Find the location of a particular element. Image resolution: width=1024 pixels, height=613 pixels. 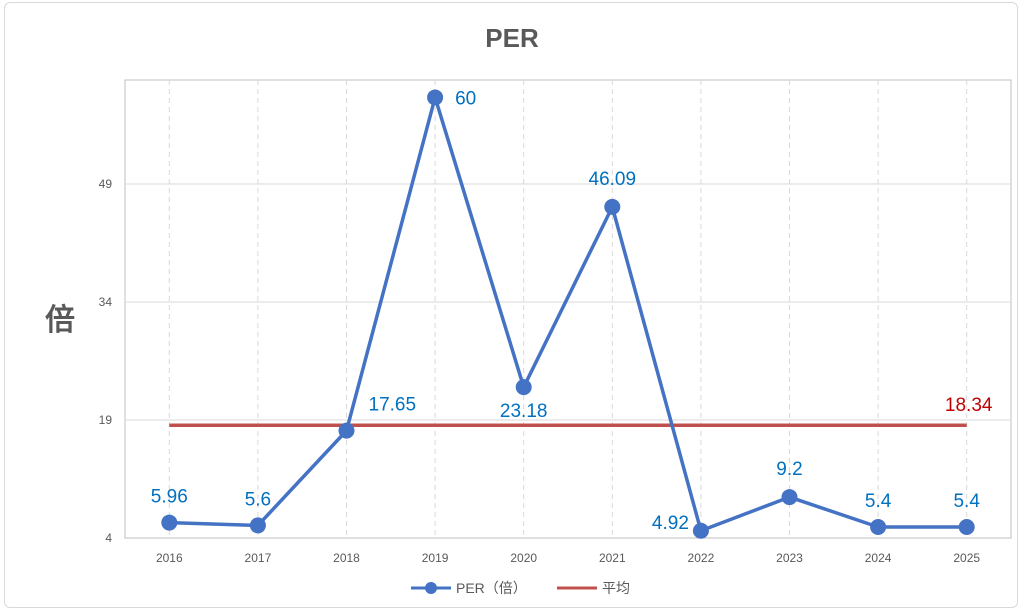

y-tick-label: 4 is located at coordinates (108, 538).